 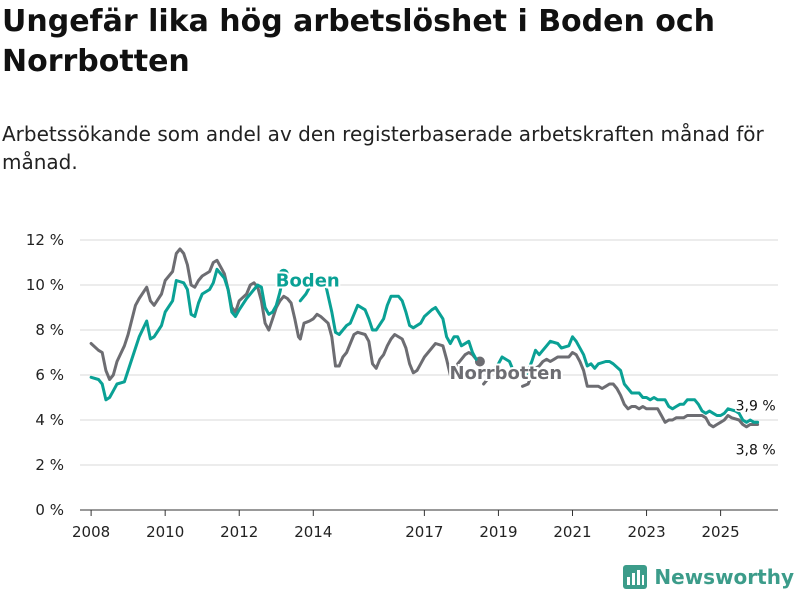 What do you see at coordinates (283, 273) in the screenshot?
I see `boden-end-dot` at bounding box center [283, 273].